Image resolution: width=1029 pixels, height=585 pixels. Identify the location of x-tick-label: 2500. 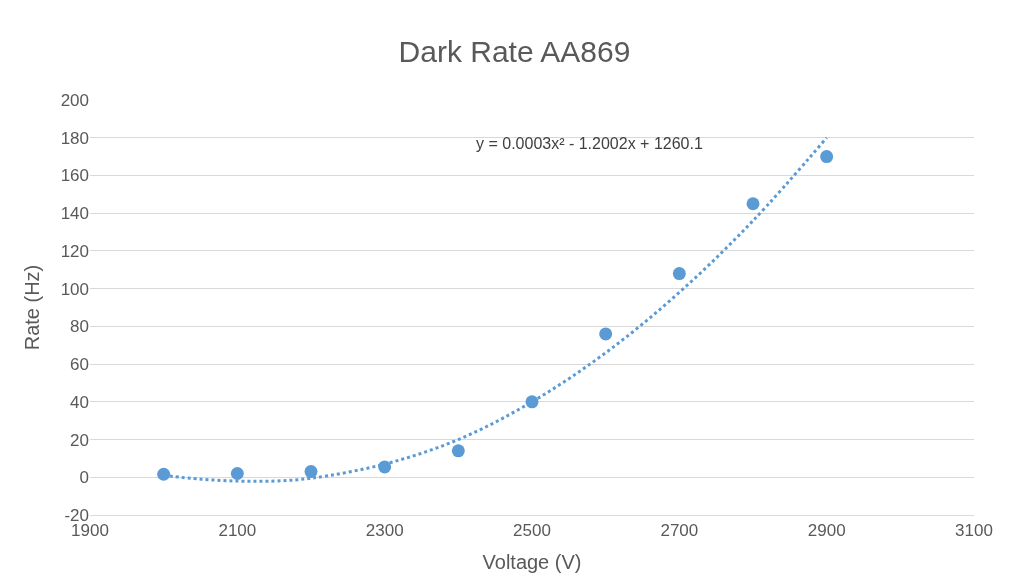
(532, 531).